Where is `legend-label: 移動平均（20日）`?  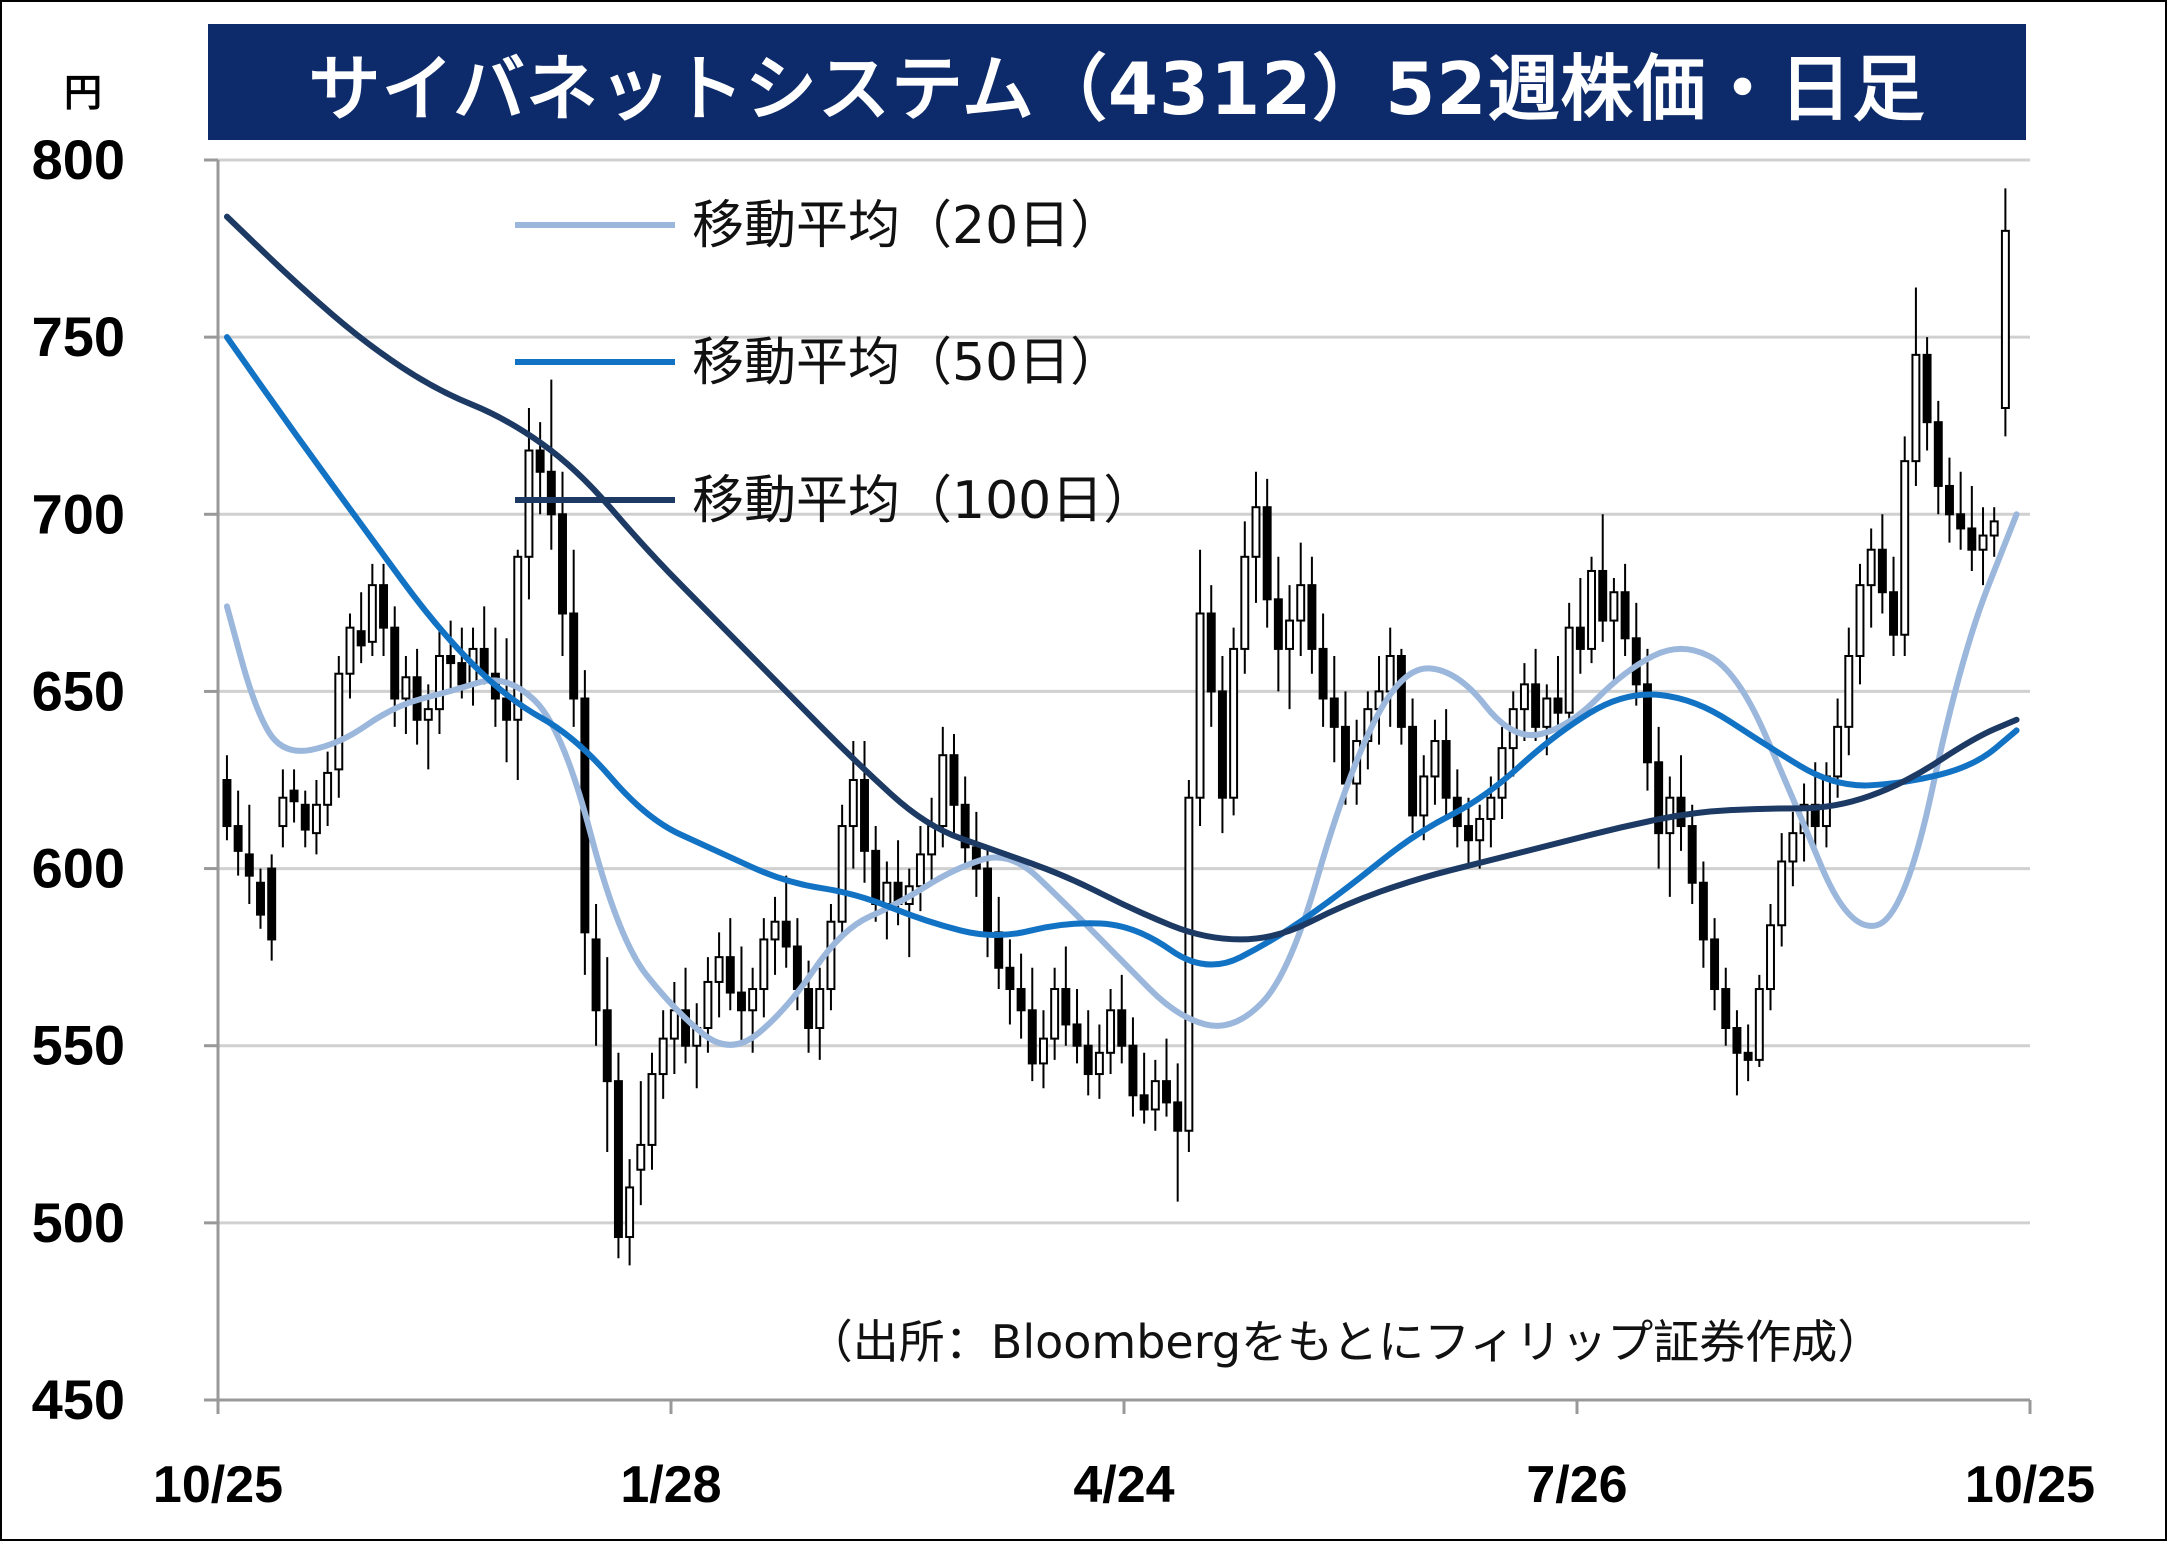
legend-label: 移動平均（20日） is located at coordinates (907, 226).